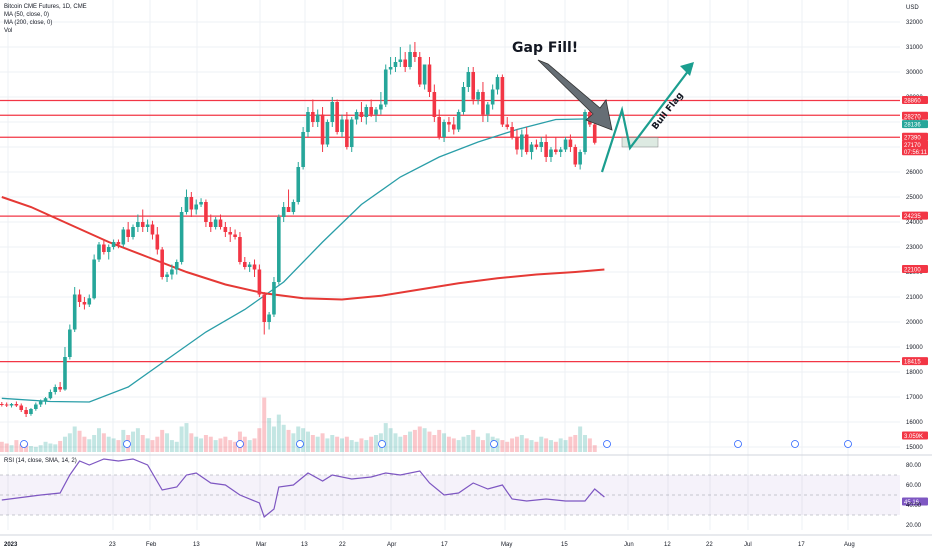  I want to click on price-tick-label: 23000, so click(914, 248).